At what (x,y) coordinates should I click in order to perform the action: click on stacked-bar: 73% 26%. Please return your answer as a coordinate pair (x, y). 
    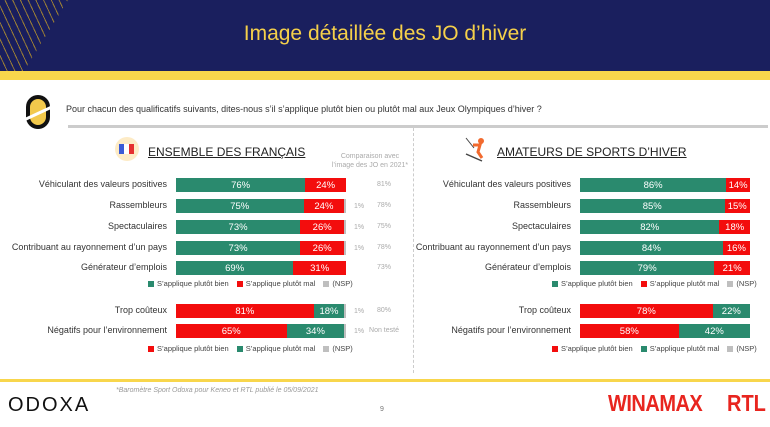
    Looking at the image, I should click on (261, 227).